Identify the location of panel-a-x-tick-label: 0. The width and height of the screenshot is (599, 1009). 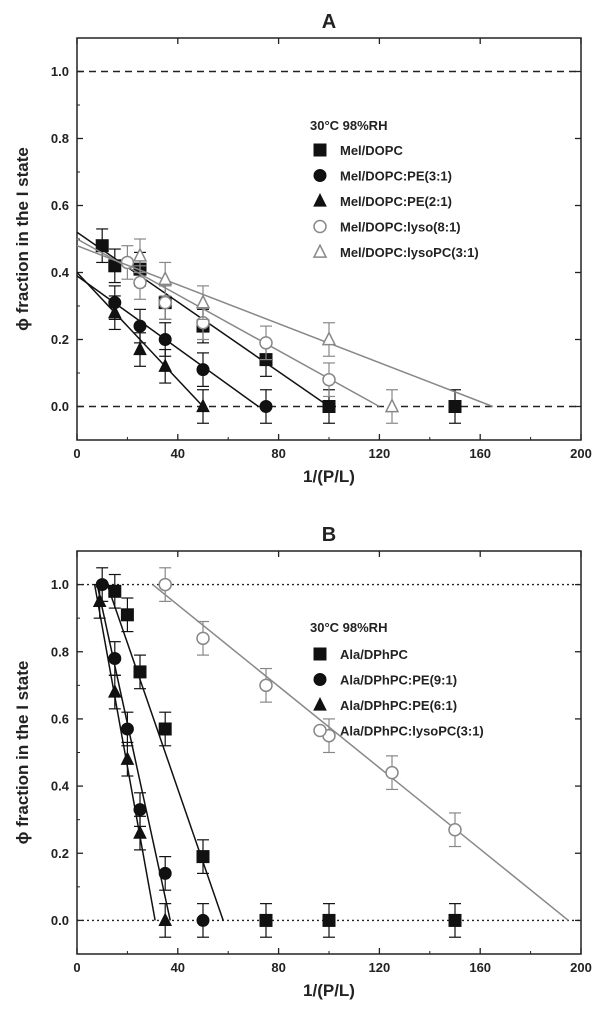
(76, 453).